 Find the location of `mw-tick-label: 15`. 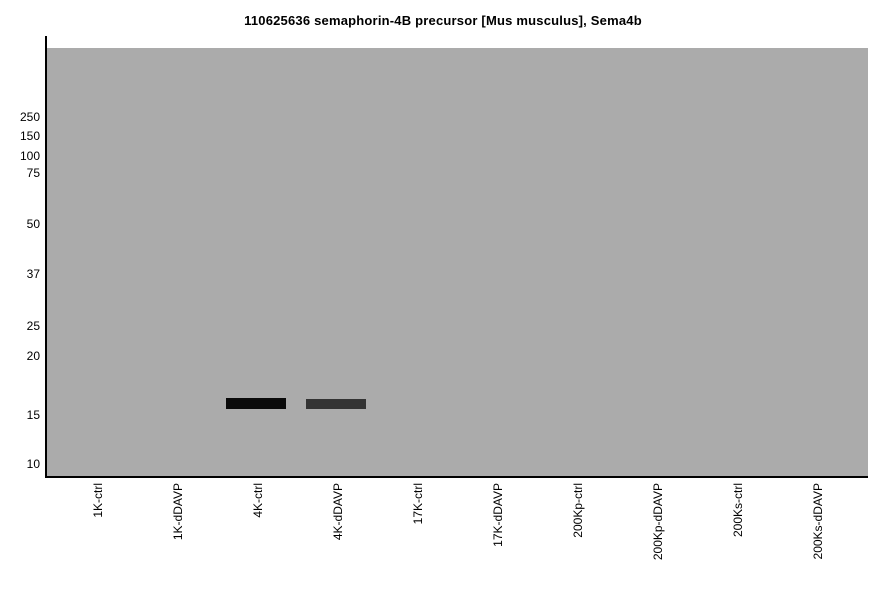

mw-tick-label: 15 is located at coordinates (33, 415).